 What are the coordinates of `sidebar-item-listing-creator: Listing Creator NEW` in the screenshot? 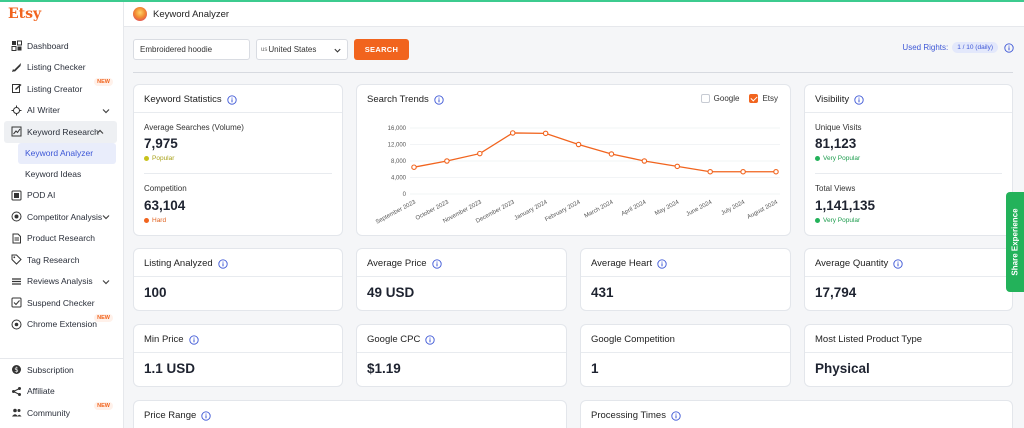 It's located at (61, 89).